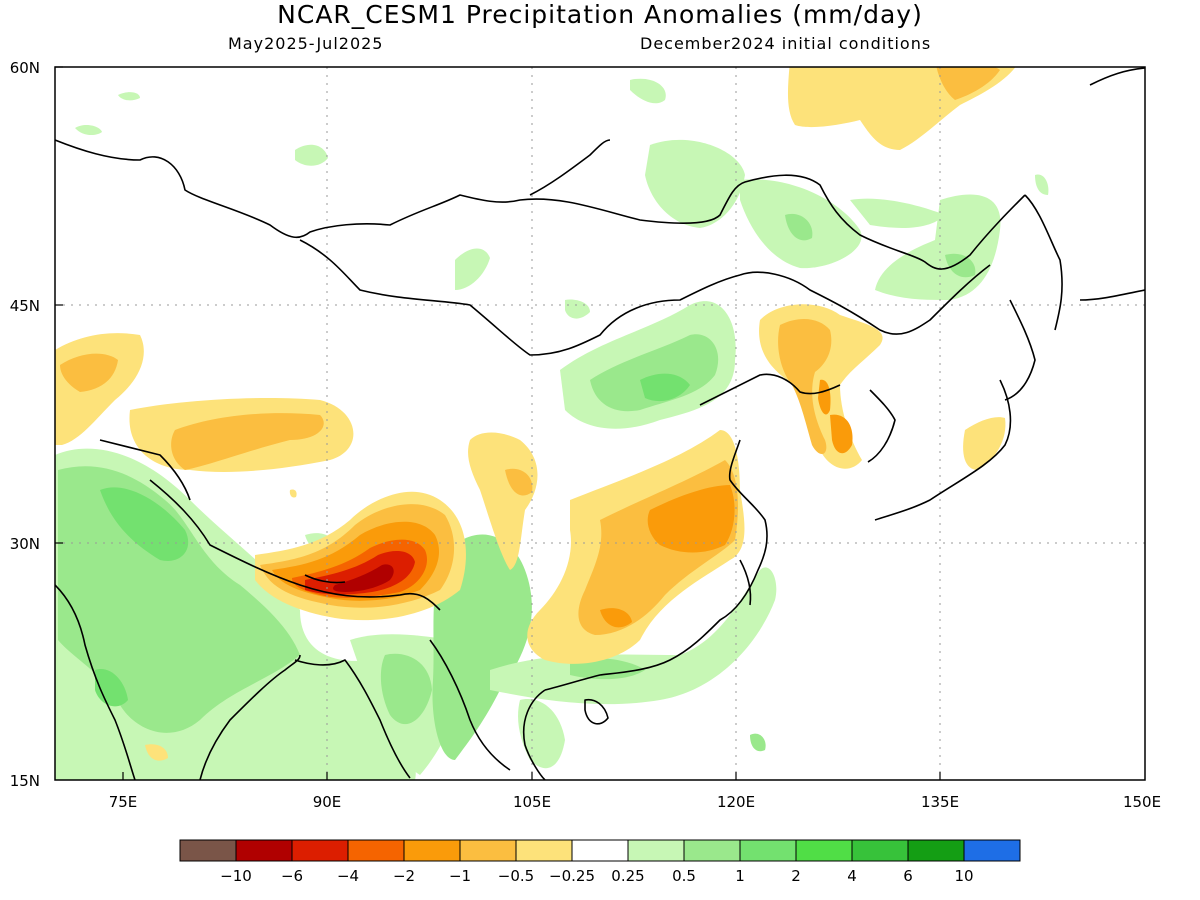 This screenshot has width=1200, height=900. I want to click on mongolia-border, so click(520, 297).